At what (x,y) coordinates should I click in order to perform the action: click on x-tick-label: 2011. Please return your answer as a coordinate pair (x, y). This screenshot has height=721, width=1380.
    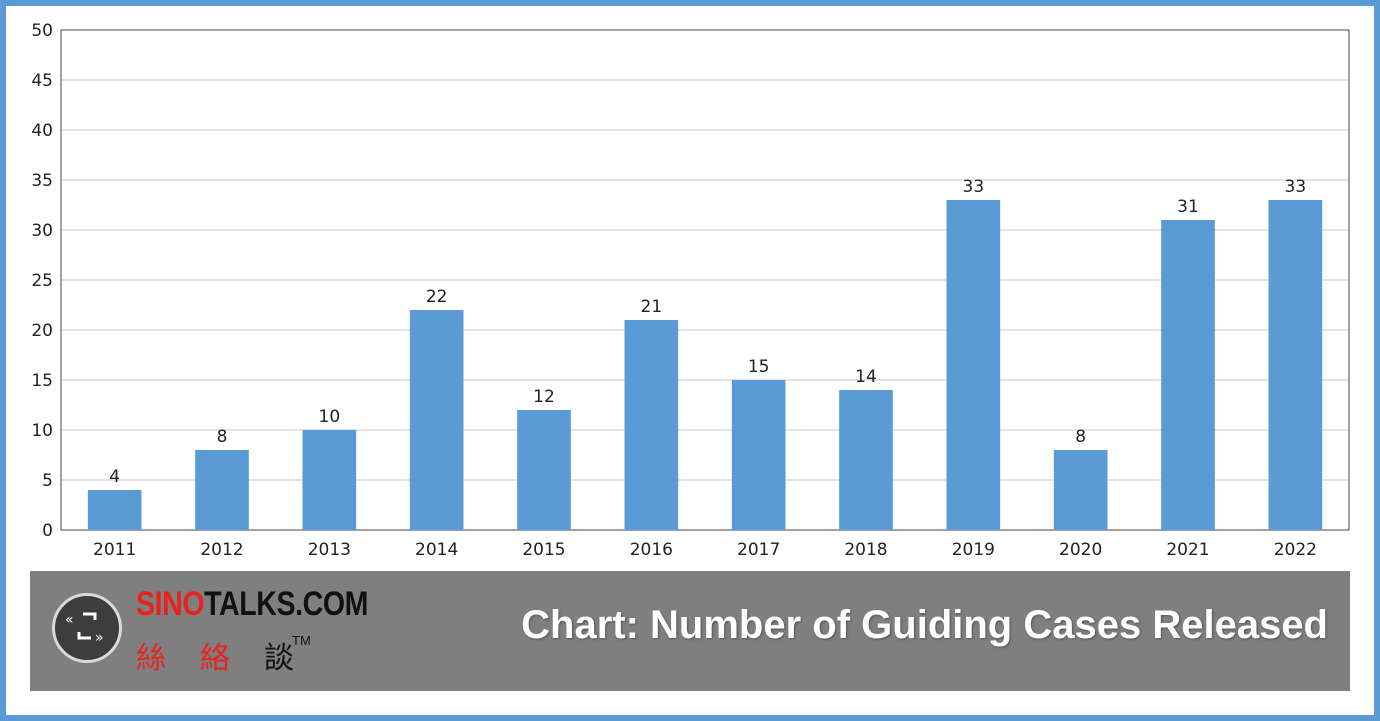
    Looking at the image, I should click on (114, 550).